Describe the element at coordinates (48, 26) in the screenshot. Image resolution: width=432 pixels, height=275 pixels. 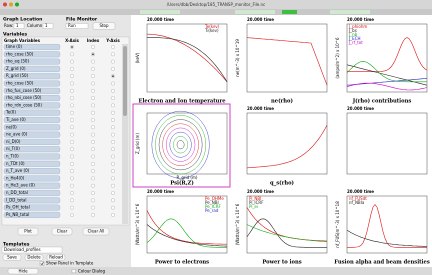
I see `column-field` at that location.